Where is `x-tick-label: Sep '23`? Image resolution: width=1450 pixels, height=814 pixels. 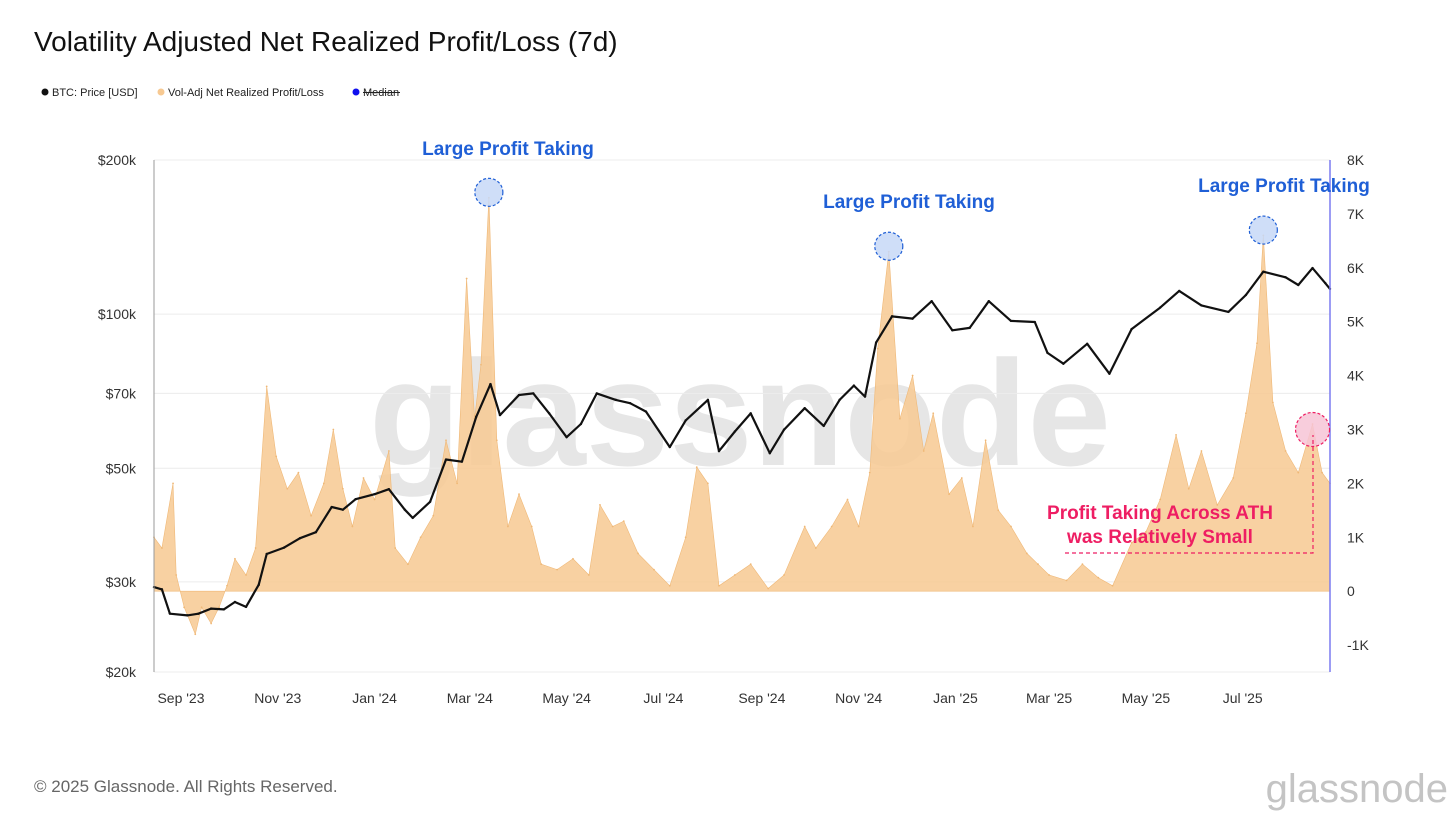
x-tick-label: Sep '23 is located at coordinates (180, 698).